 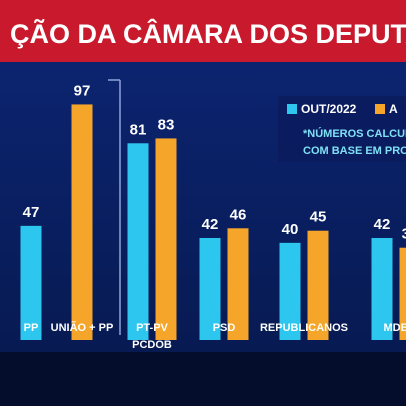 What do you see at coordinates (166, 124) in the screenshot?
I see `value-label: 83` at bounding box center [166, 124].